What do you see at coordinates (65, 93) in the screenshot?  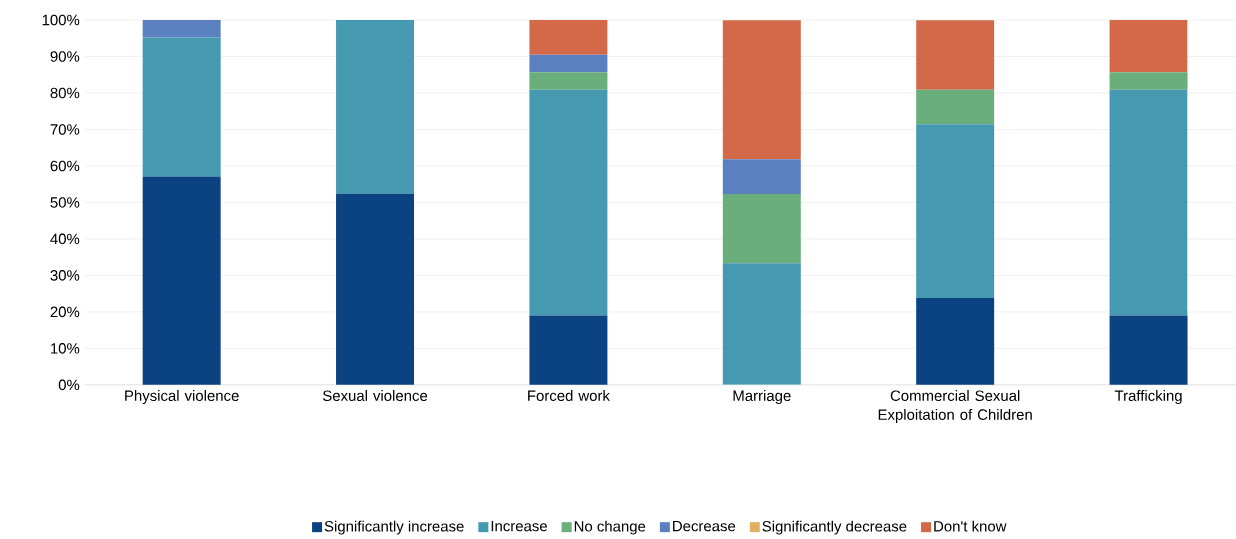 I see `y-tick-label: 80%` at bounding box center [65, 93].